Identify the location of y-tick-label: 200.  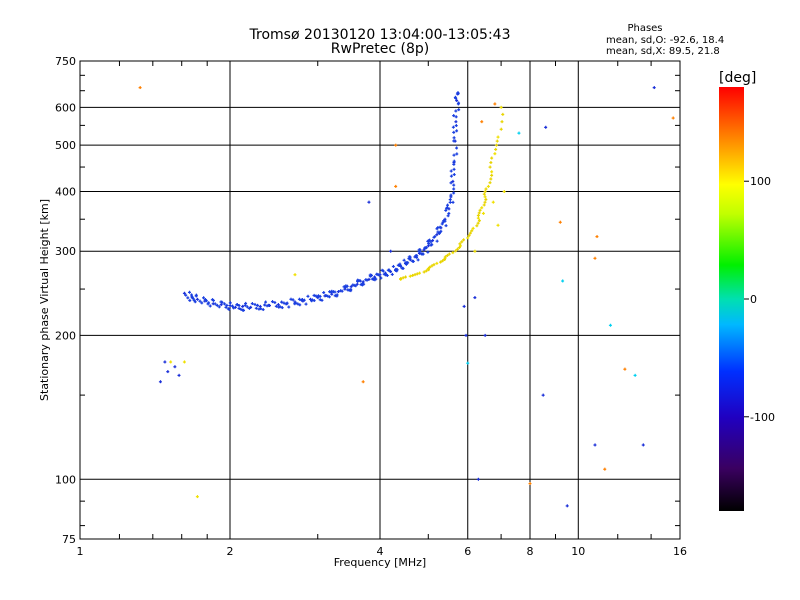
(65, 335).